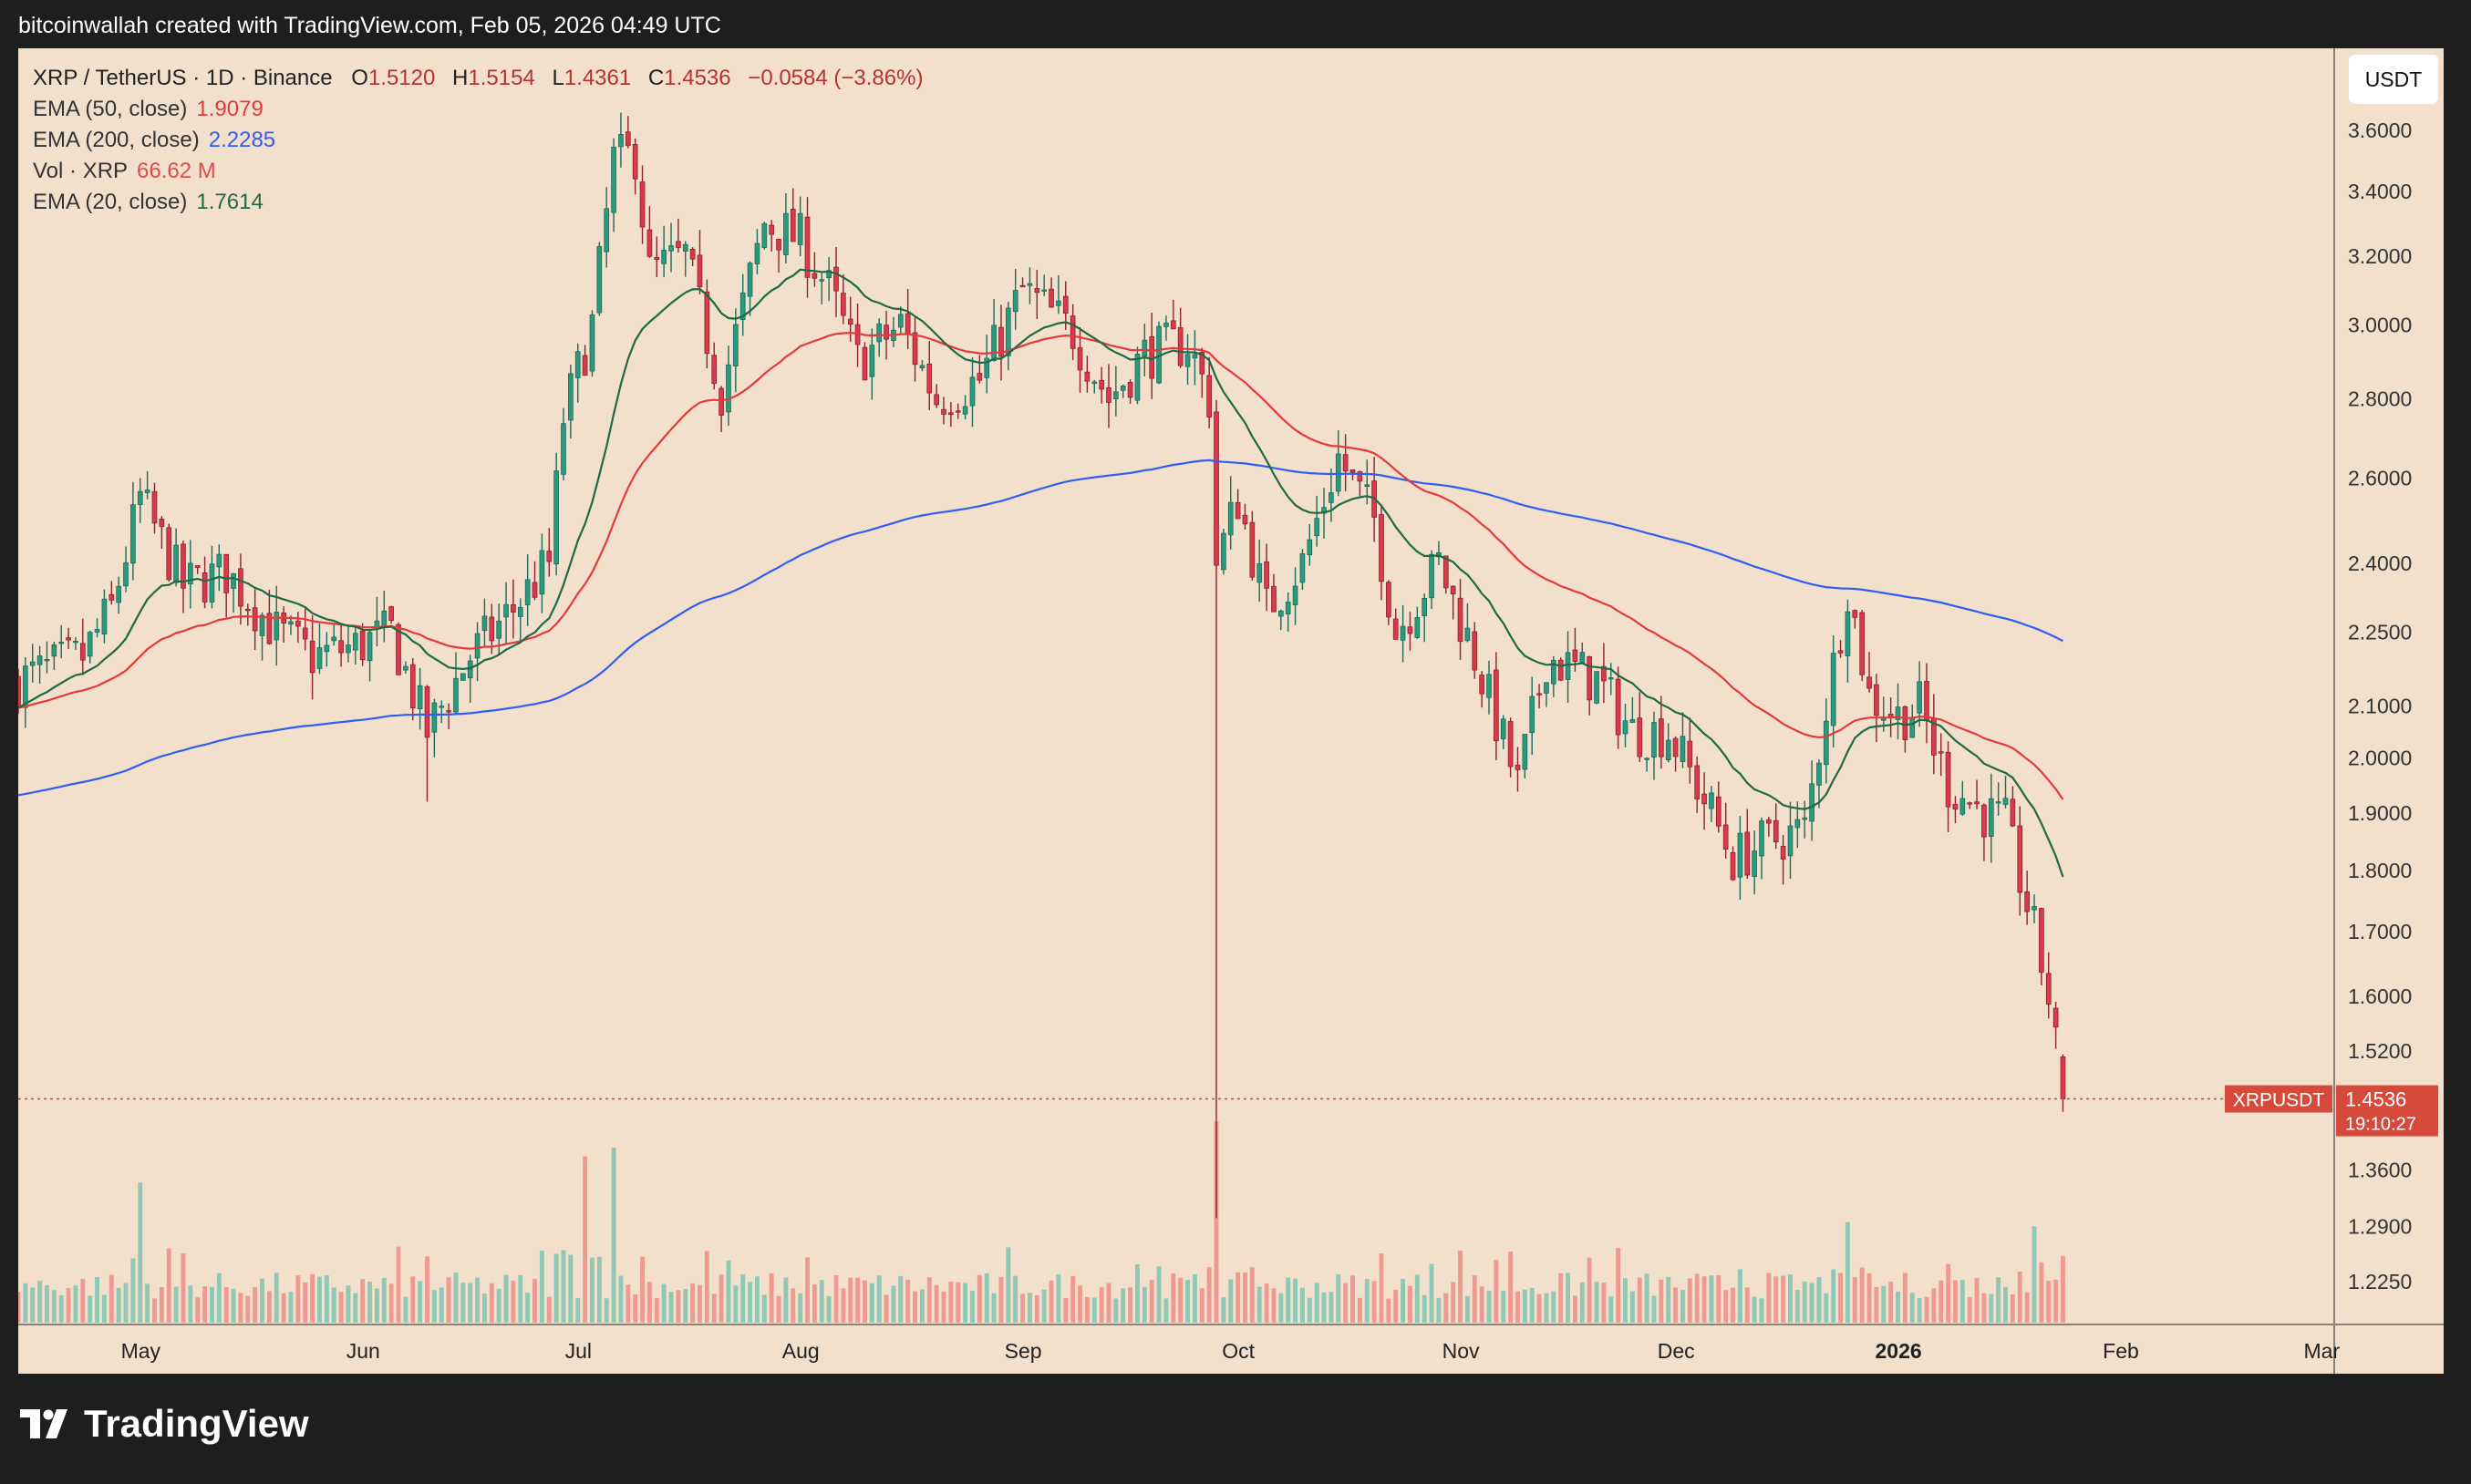 Image resolution: width=2471 pixels, height=1484 pixels. What do you see at coordinates (2121, 1351) in the screenshot?
I see `time-axis-label: Feb` at bounding box center [2121, 1351].